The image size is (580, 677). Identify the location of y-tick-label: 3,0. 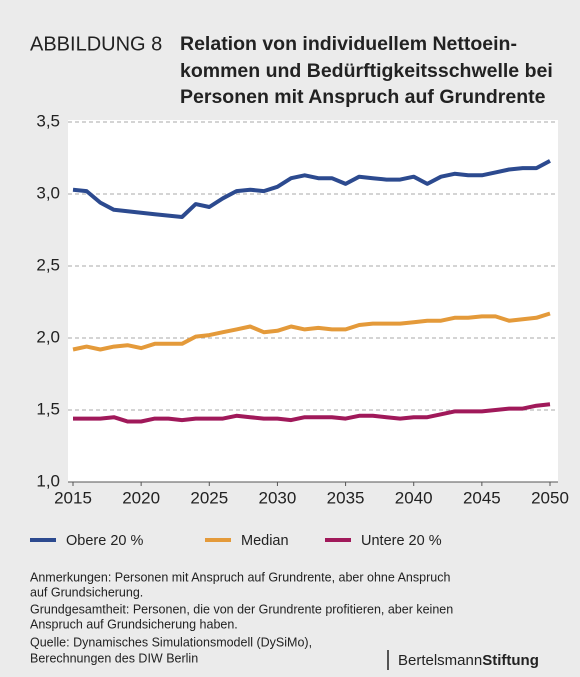
(48, 192).